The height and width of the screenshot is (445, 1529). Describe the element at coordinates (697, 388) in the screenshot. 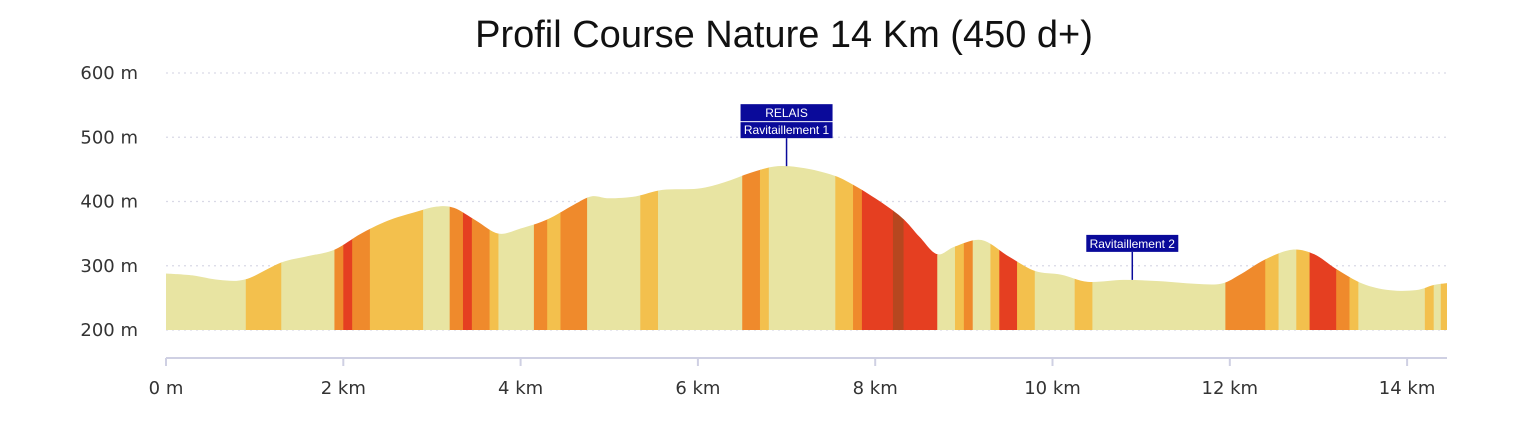

I see `x-tick-label: 6 km` at that location.